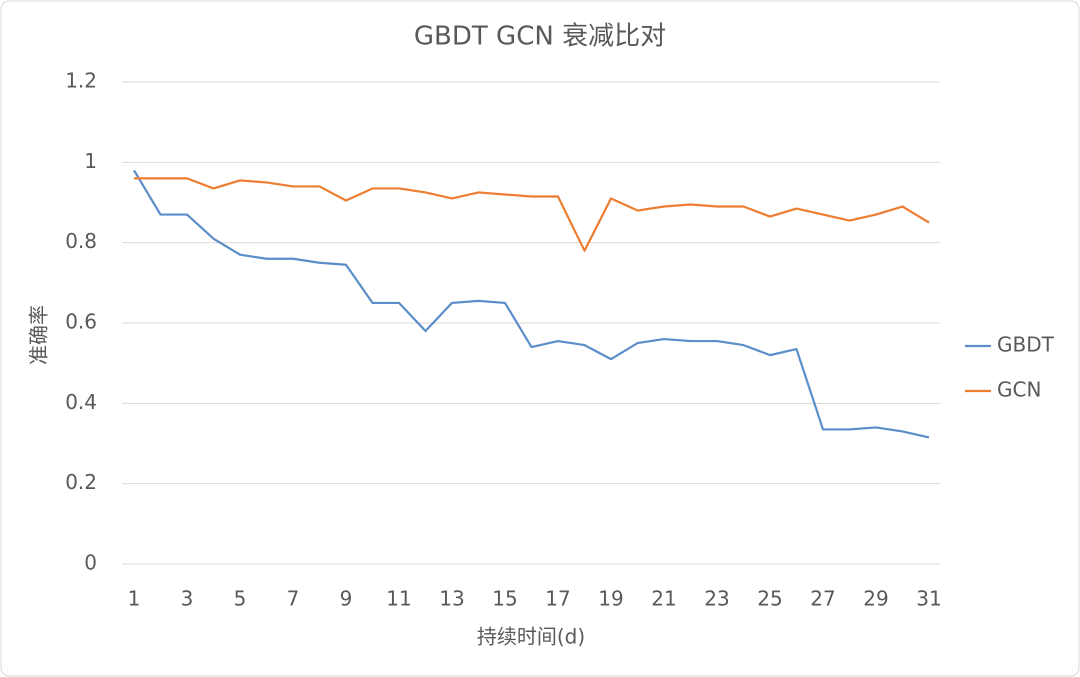 The image size is (1080, 677). What do you see at coordinates (293, 599) in the screenshot?
I see `x-tick-label: 7` at bounding box center [293, 599].